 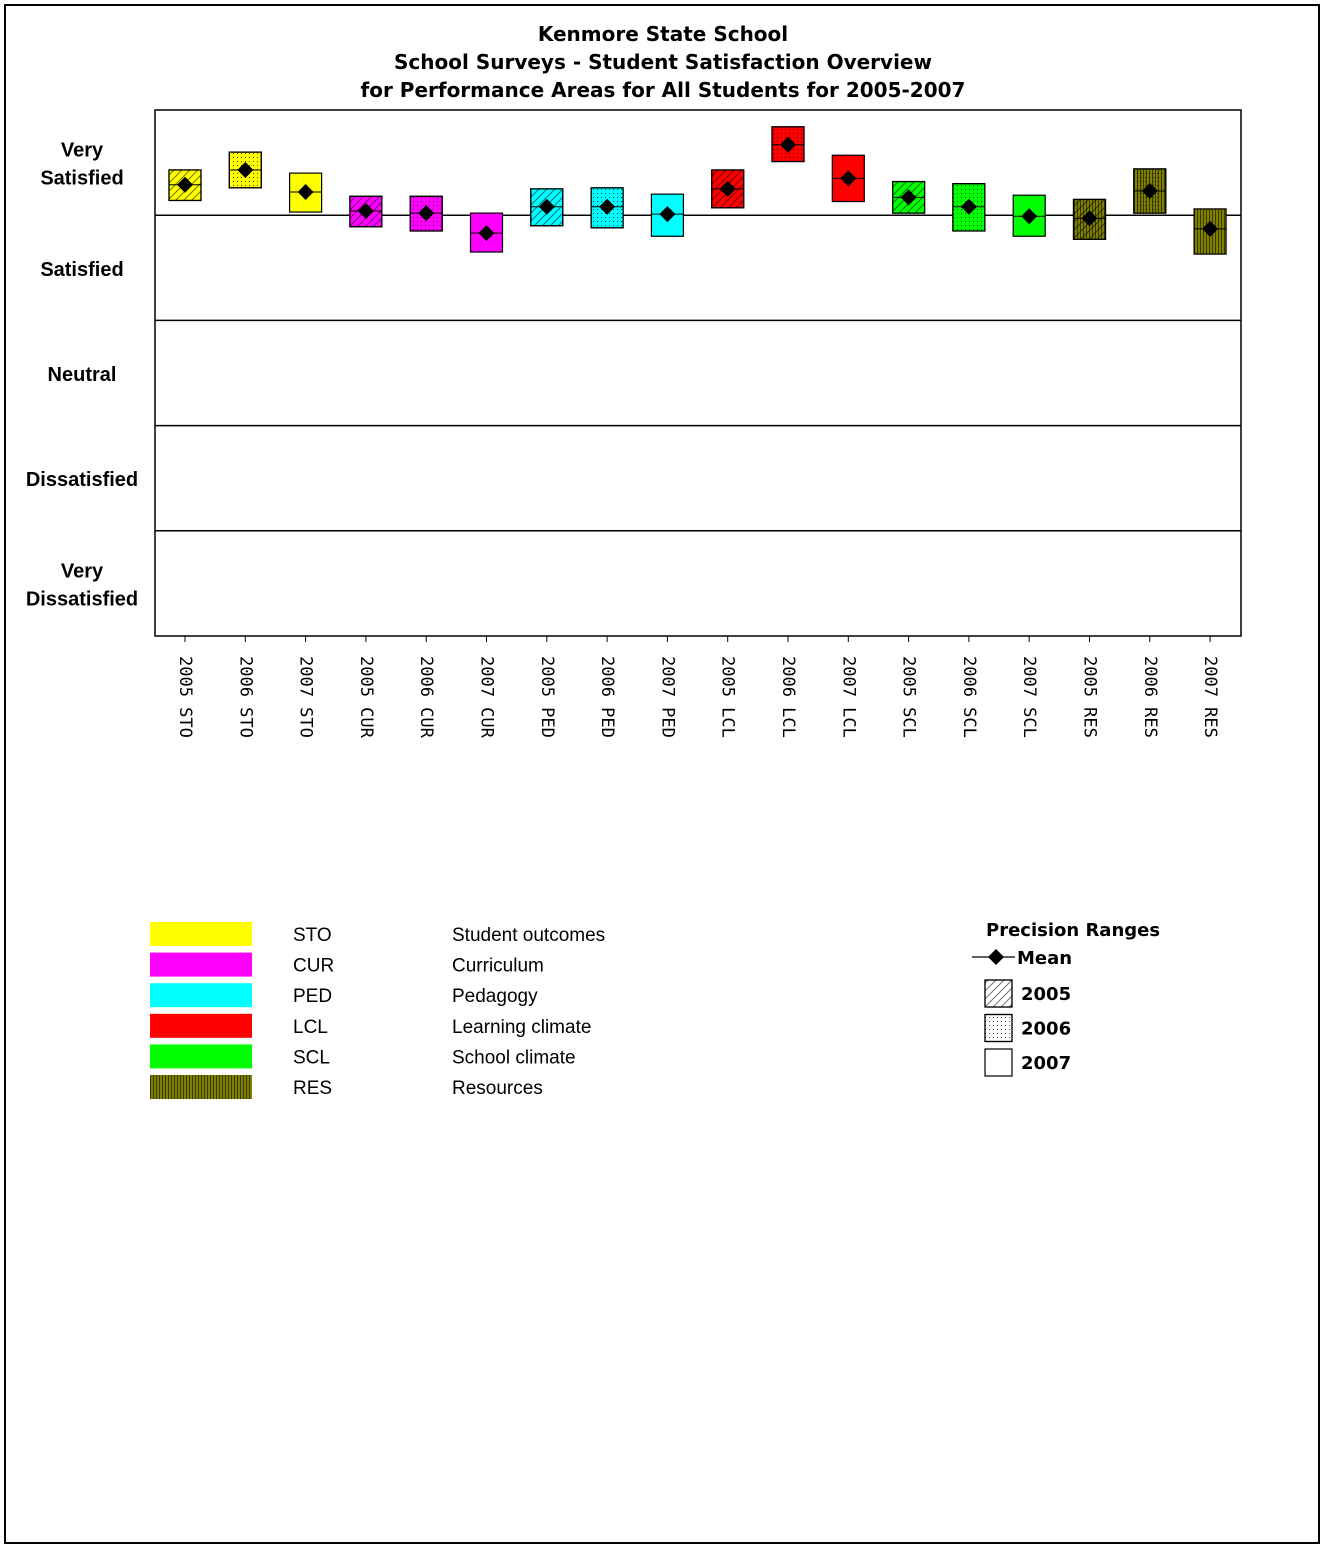 I want to click on legend-name: Learning climate, so click(x=521, y=1027).